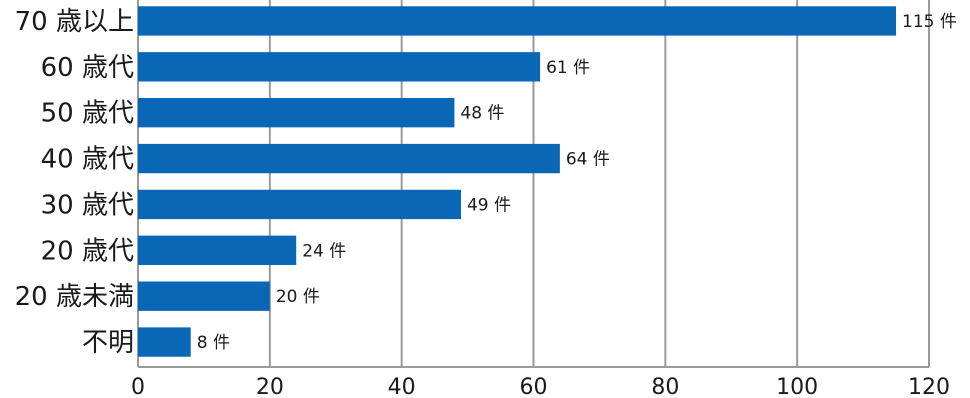 The width and height of the screenshot is (970, 398). What do you see at coordinates (138, 386) in the screenshot?
I see `x-tick-label: 0` at bounding box center [138, 386].